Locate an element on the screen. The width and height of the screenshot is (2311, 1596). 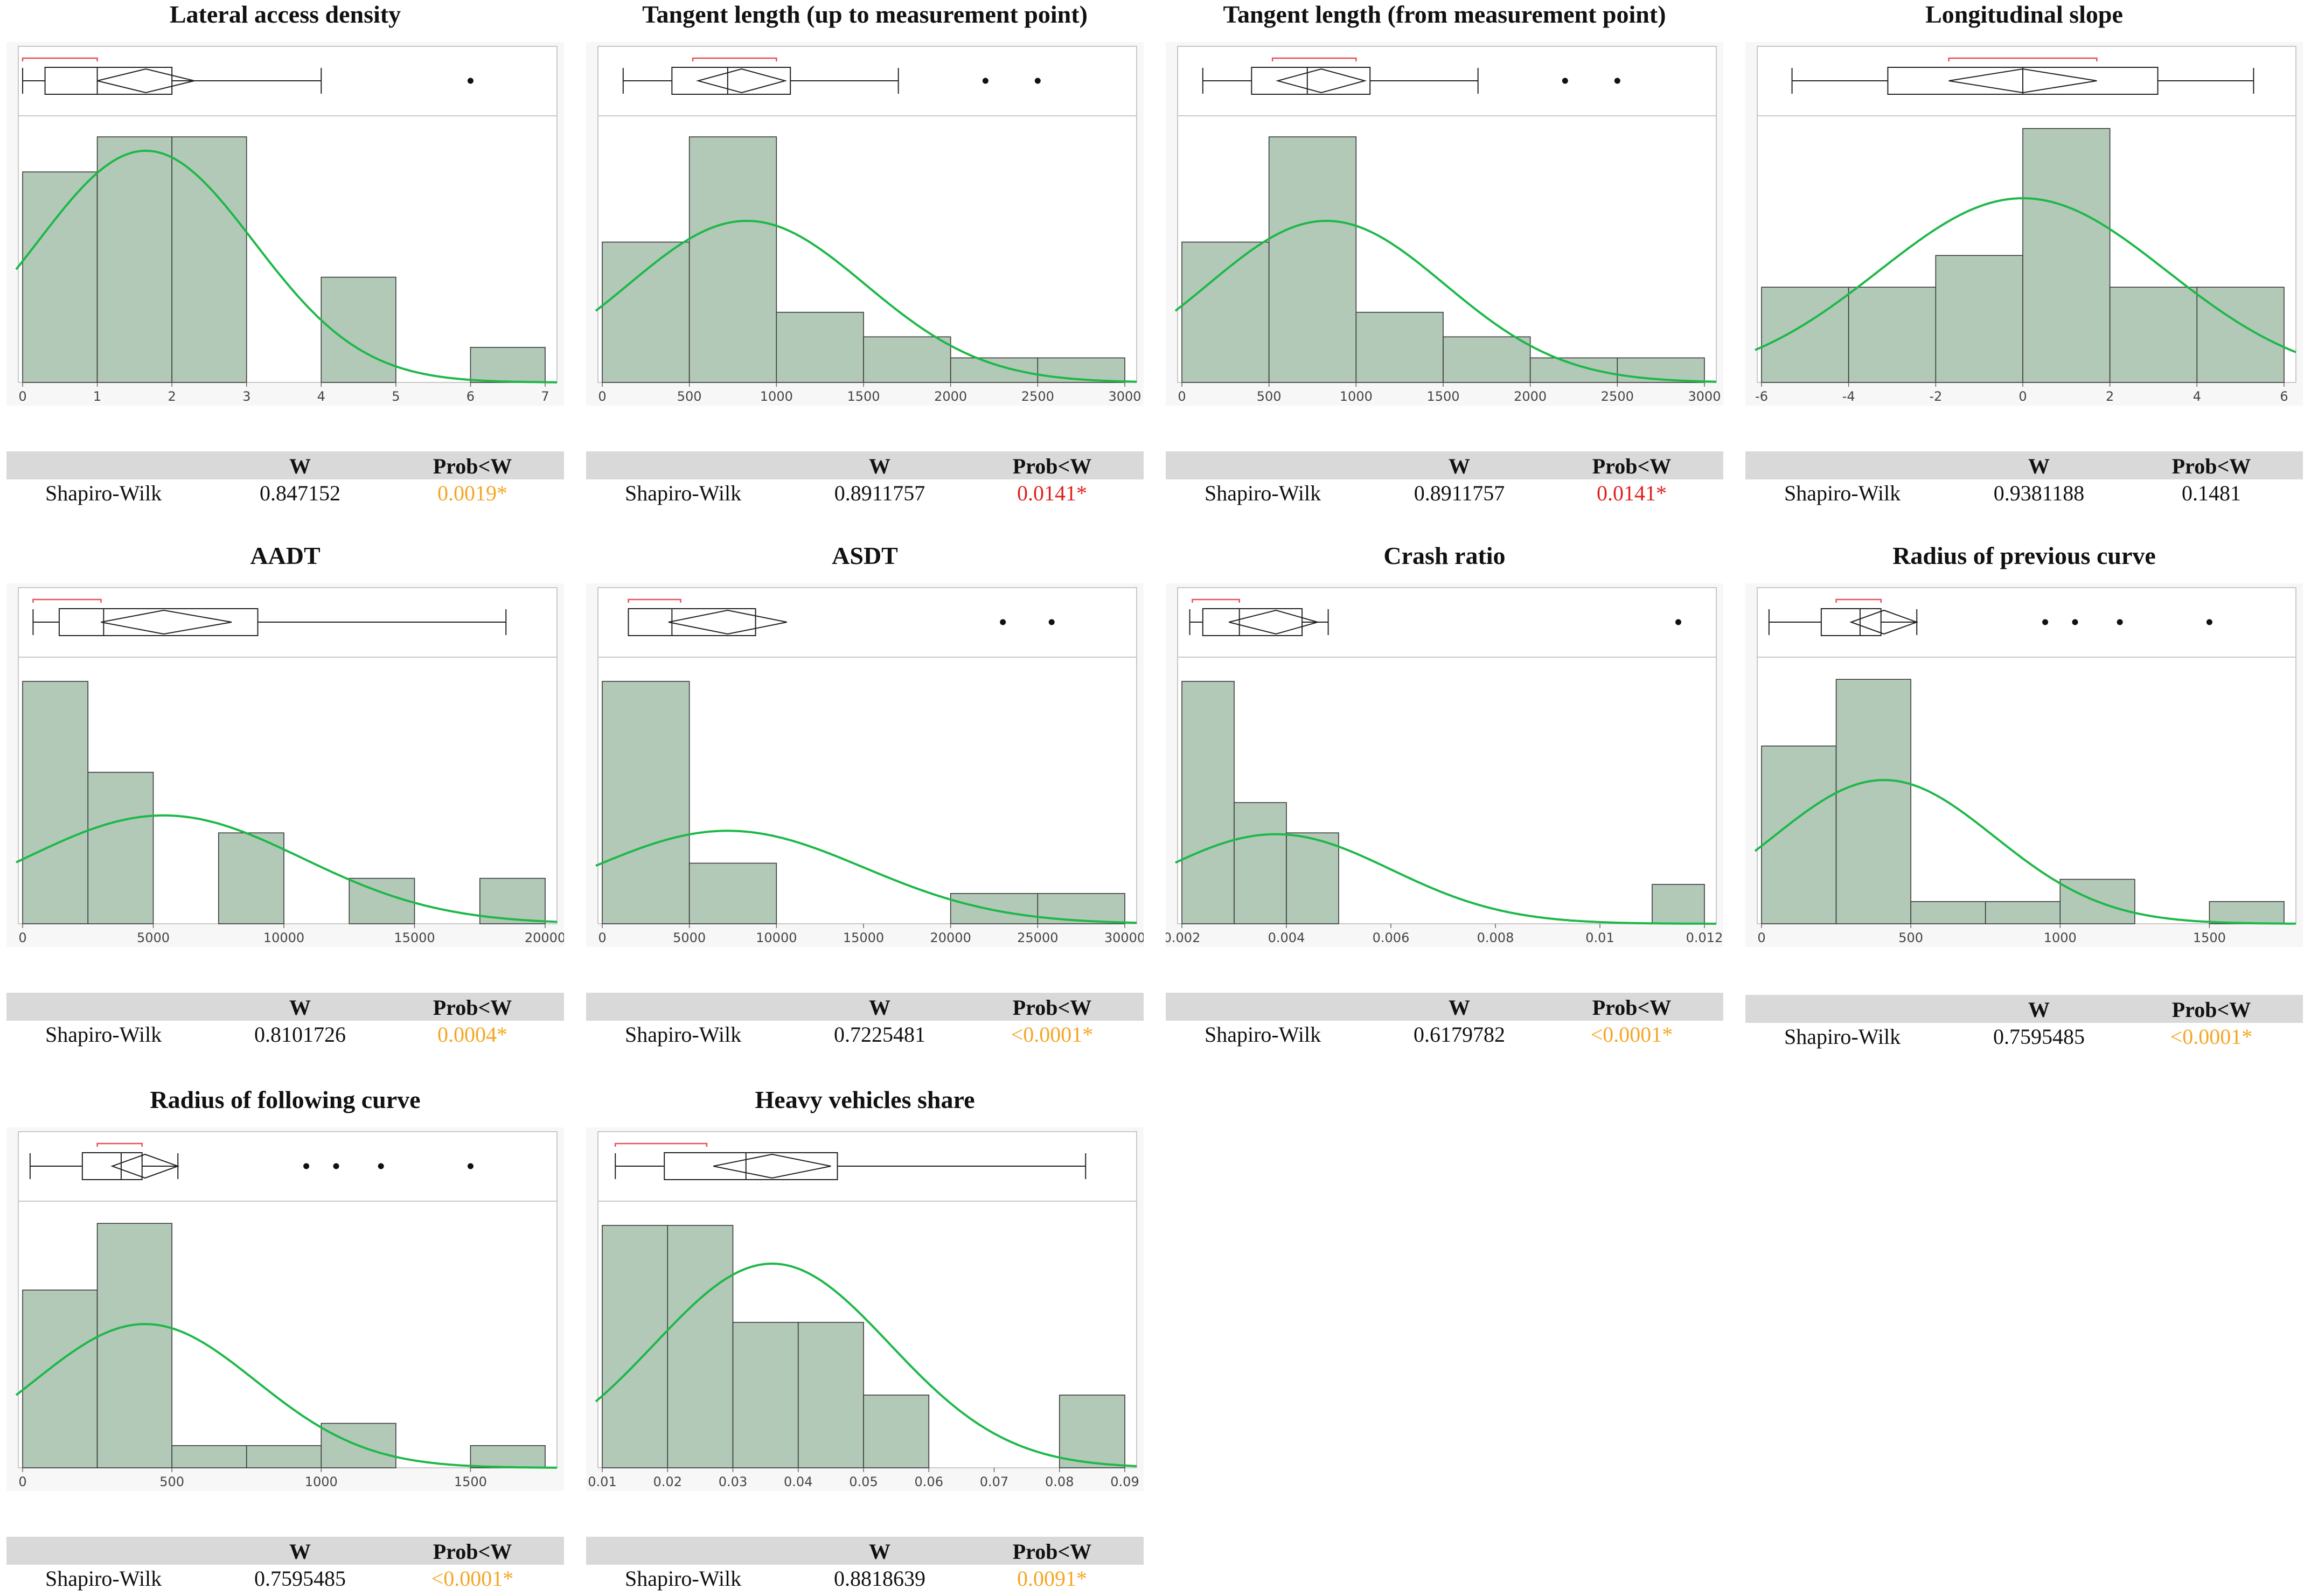
x-tick-label: 15000 is located at coordinates (414, 937).